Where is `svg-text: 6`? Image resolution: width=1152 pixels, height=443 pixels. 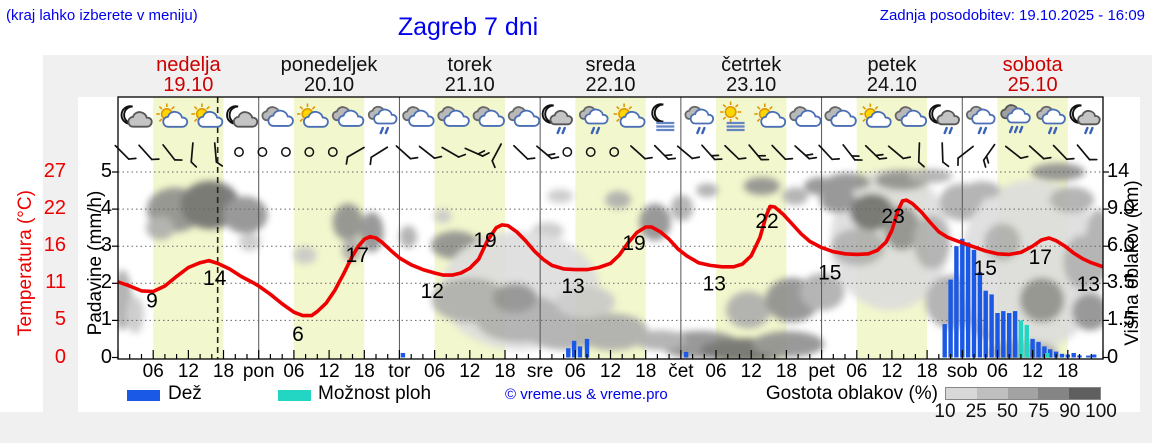 svg-text: 6 is located at coordinates (298, 334).